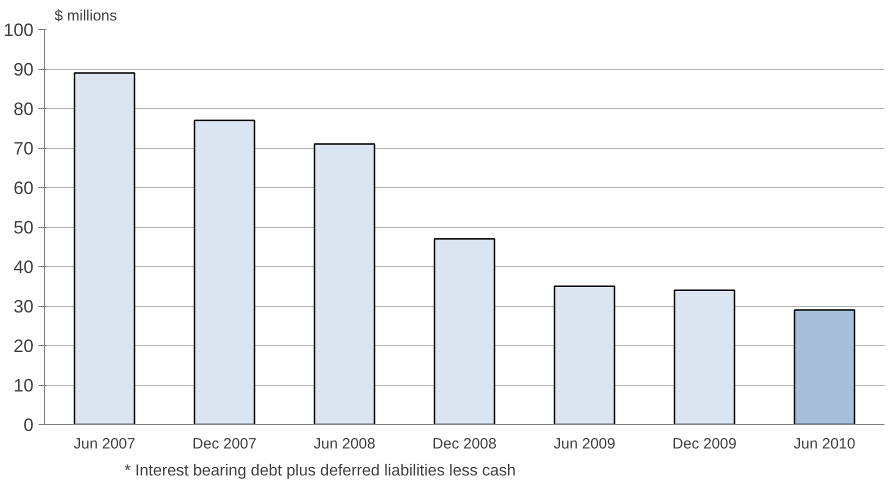 This screenshot has width=894, height=484. Describe the element at coordinates (23, 188) in the screenshot. I see `y-tick-label: 60` at that location.